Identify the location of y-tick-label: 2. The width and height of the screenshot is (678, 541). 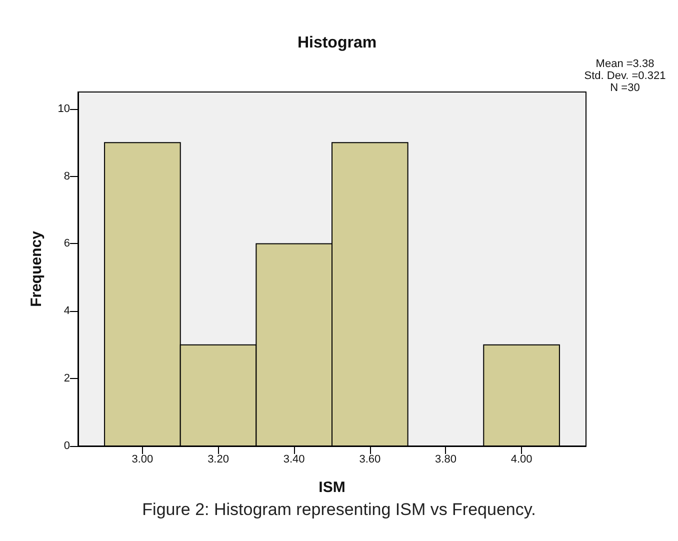
(67, 378).